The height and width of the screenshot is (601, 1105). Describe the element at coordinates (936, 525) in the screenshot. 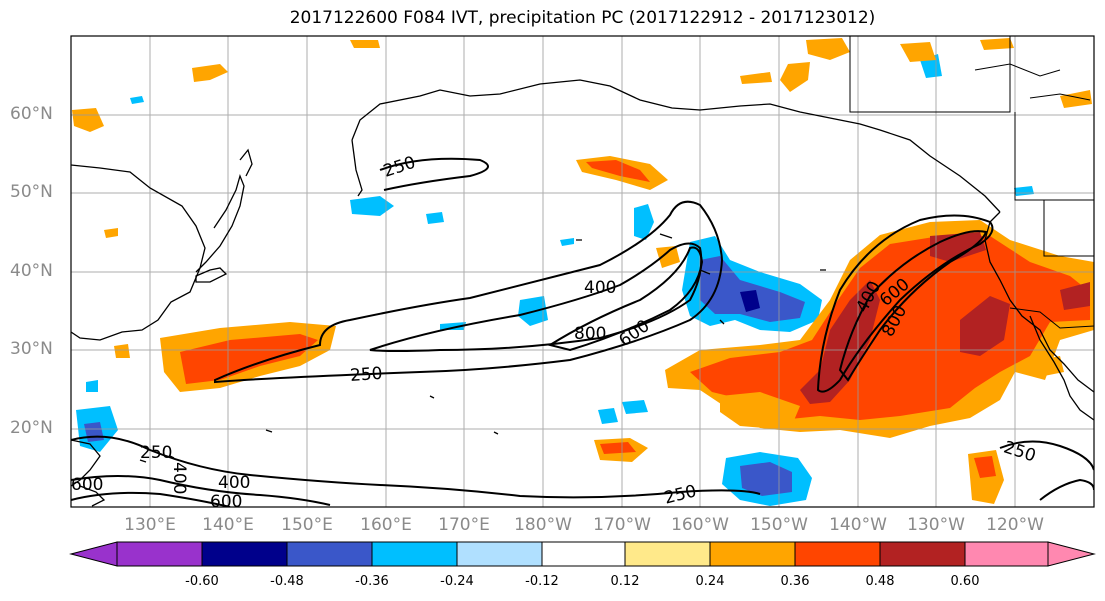

I see `lon-label: 130°W` at that location.